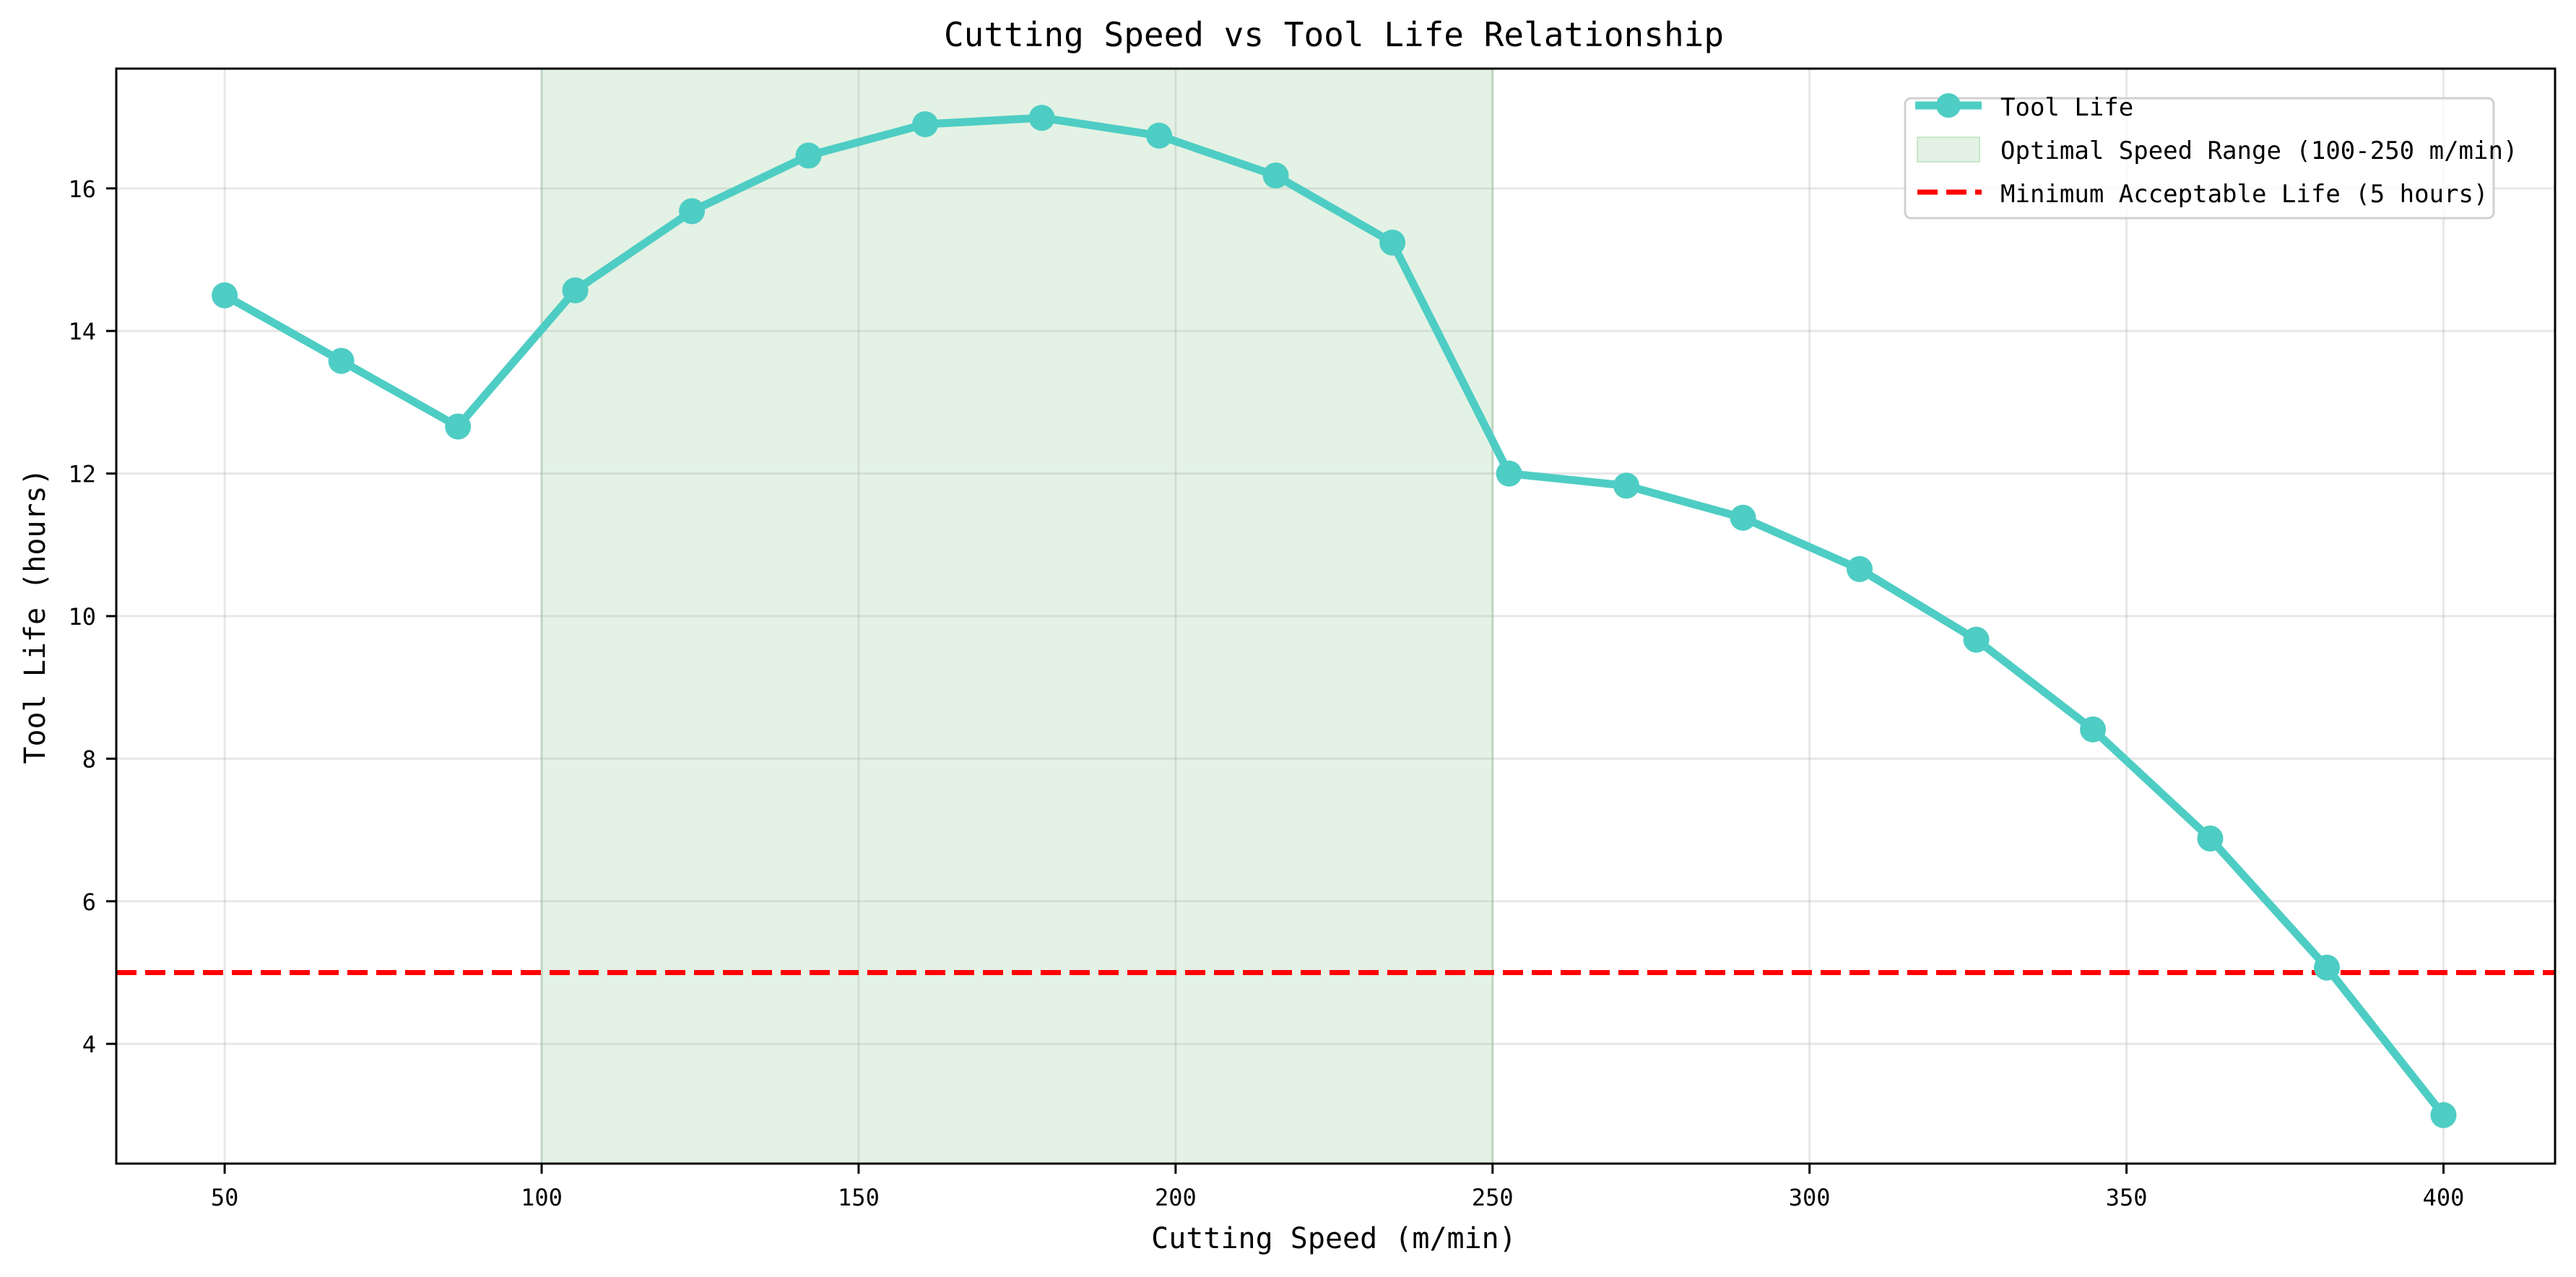 This screenshot has height=1277, width=2576. What do you see at coordinates (859, 1197) in the screenshot?
I see `x-tick-label: 150` at bounding box center [859, 1197].